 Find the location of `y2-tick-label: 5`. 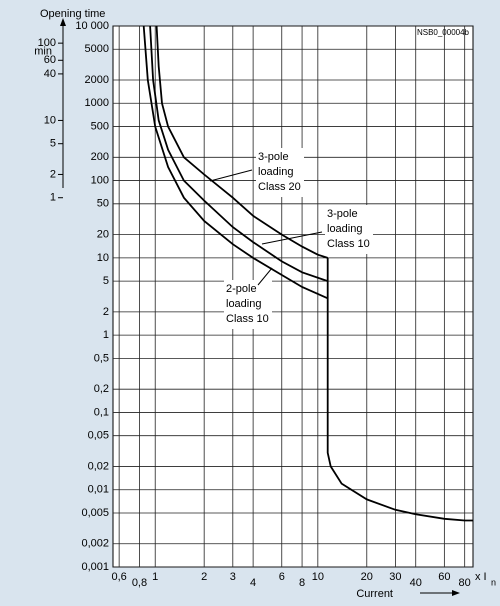

y2-tick-label: 5 is located at coordinates (53, 144).